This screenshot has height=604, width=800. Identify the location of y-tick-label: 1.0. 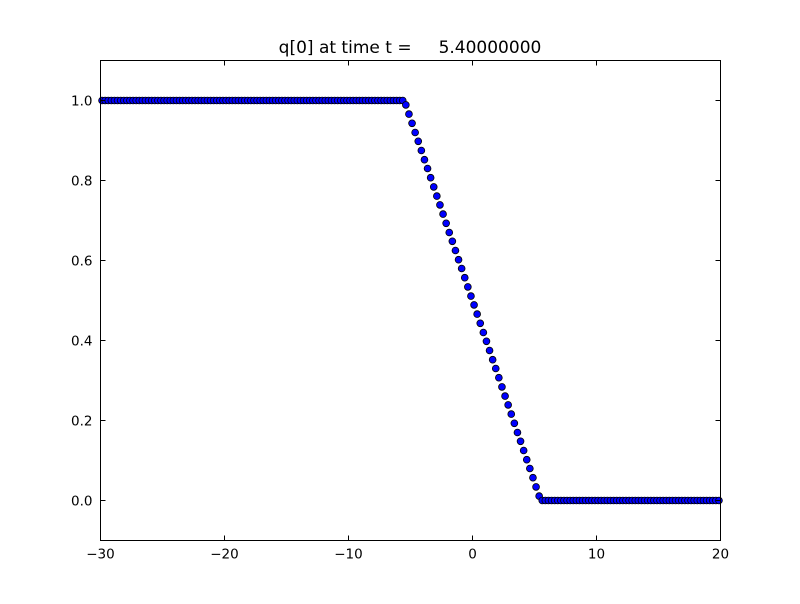
(81, 102).